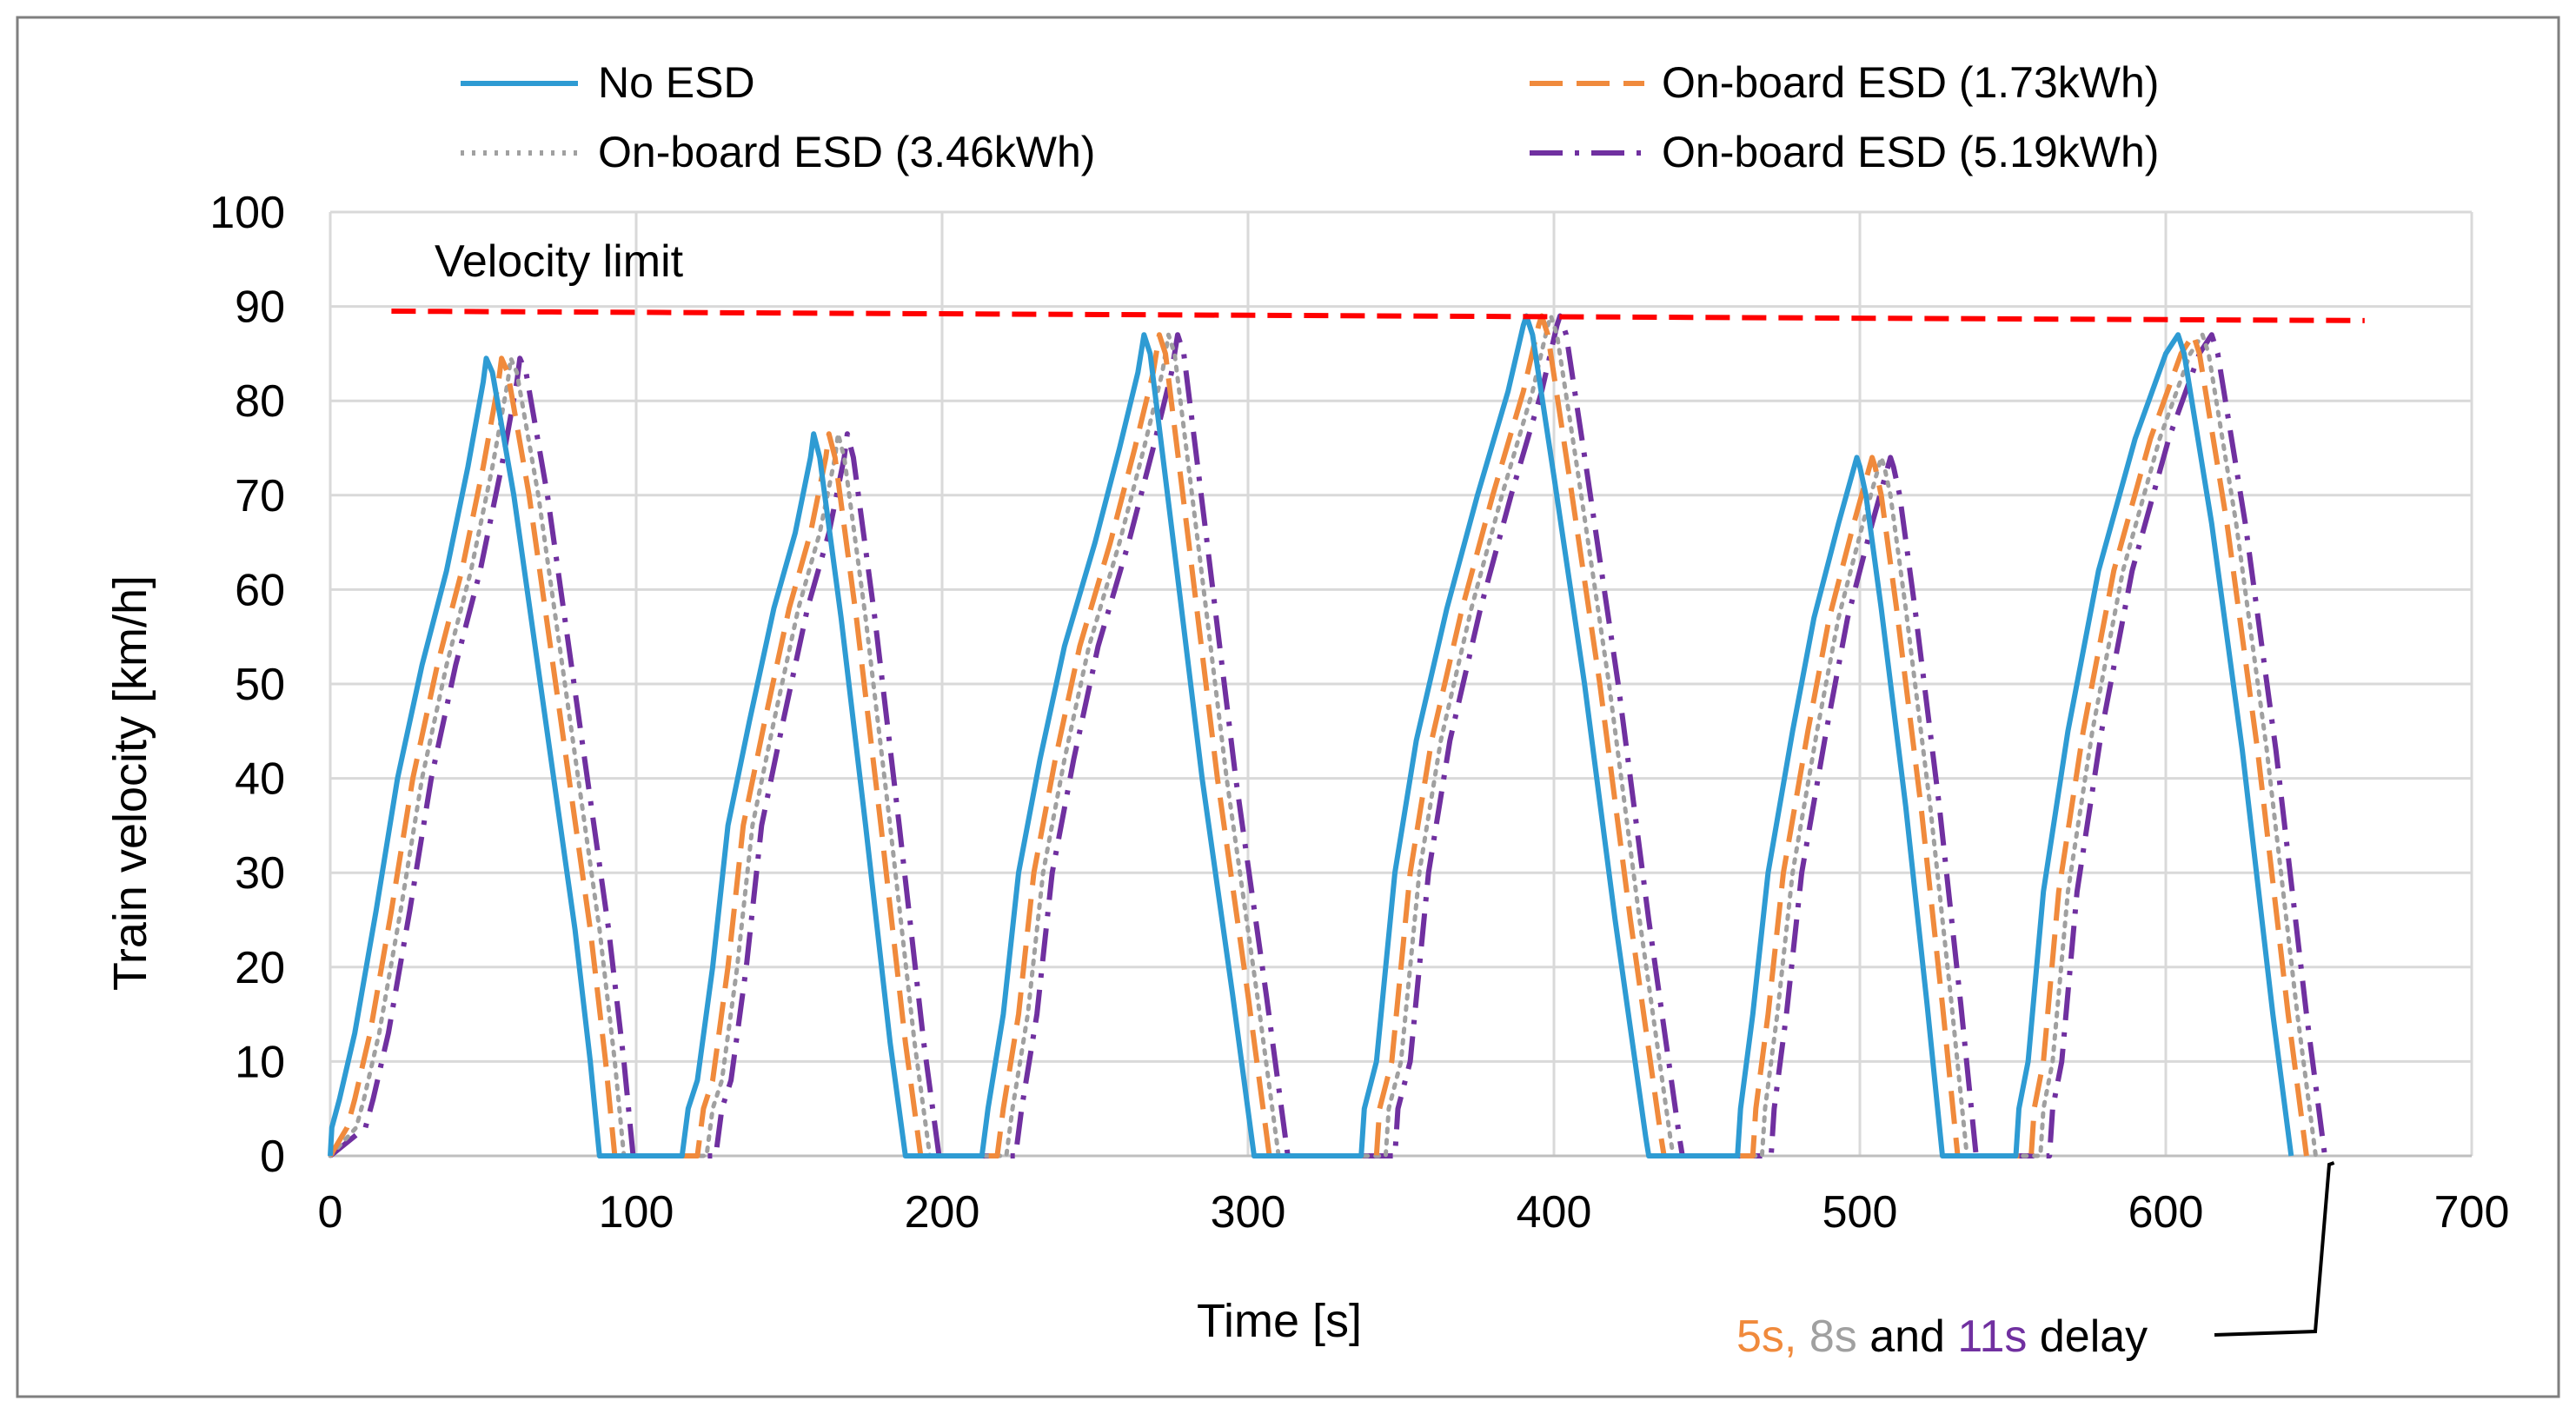  I want to click on delay-annotation-part: 8s, so click(1826, 1336).